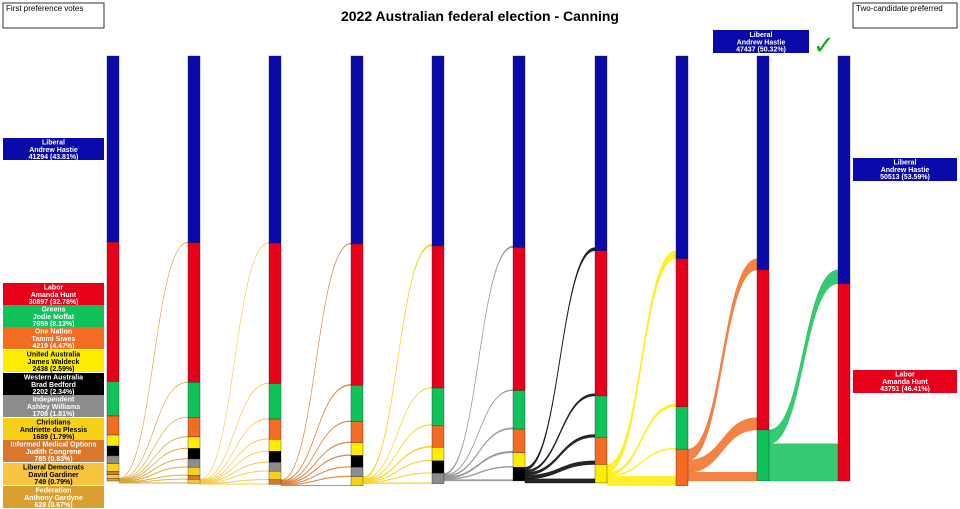 The image size is (960, 509). I want to click on two-candidate-label: Two-candidate preferred, so click(899, 8).